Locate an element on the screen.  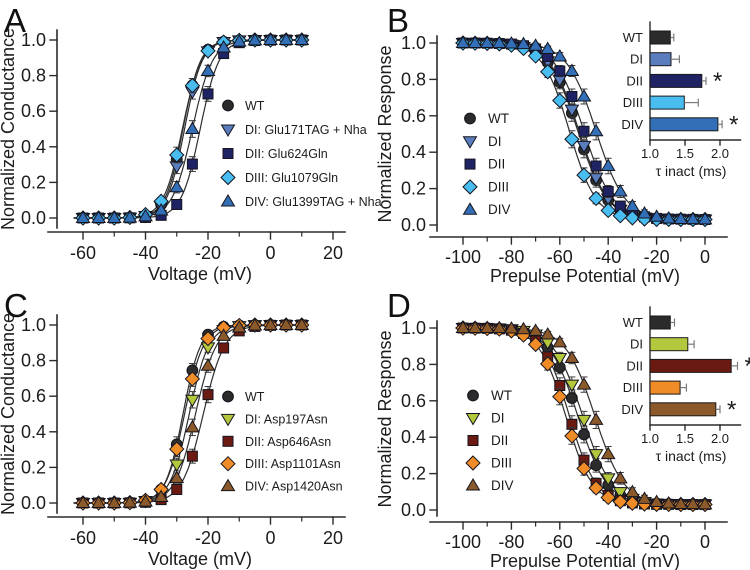
legend-label-DII: DII: Asp646Asn is located at coordinates (288, 442).